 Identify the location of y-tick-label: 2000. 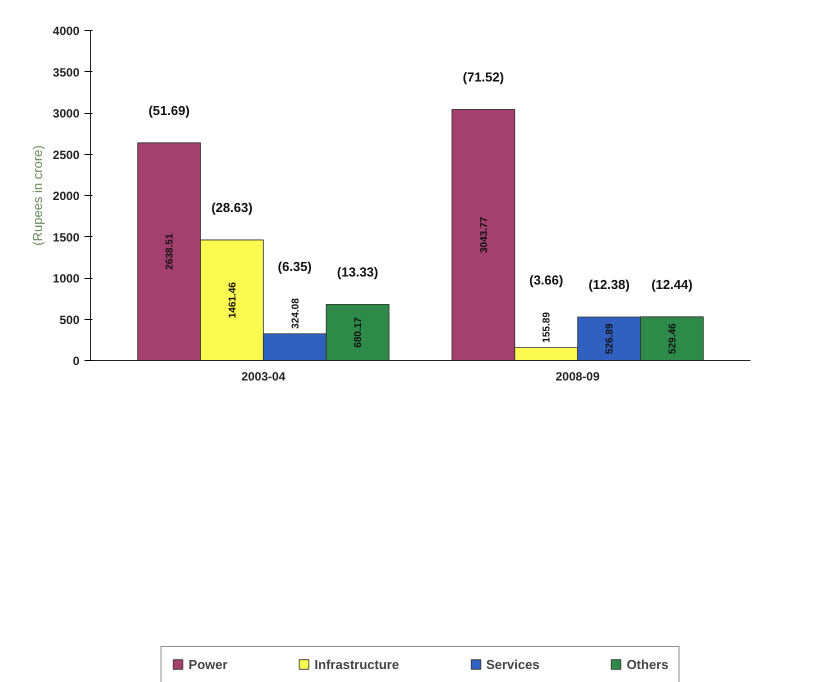
(66, 196).